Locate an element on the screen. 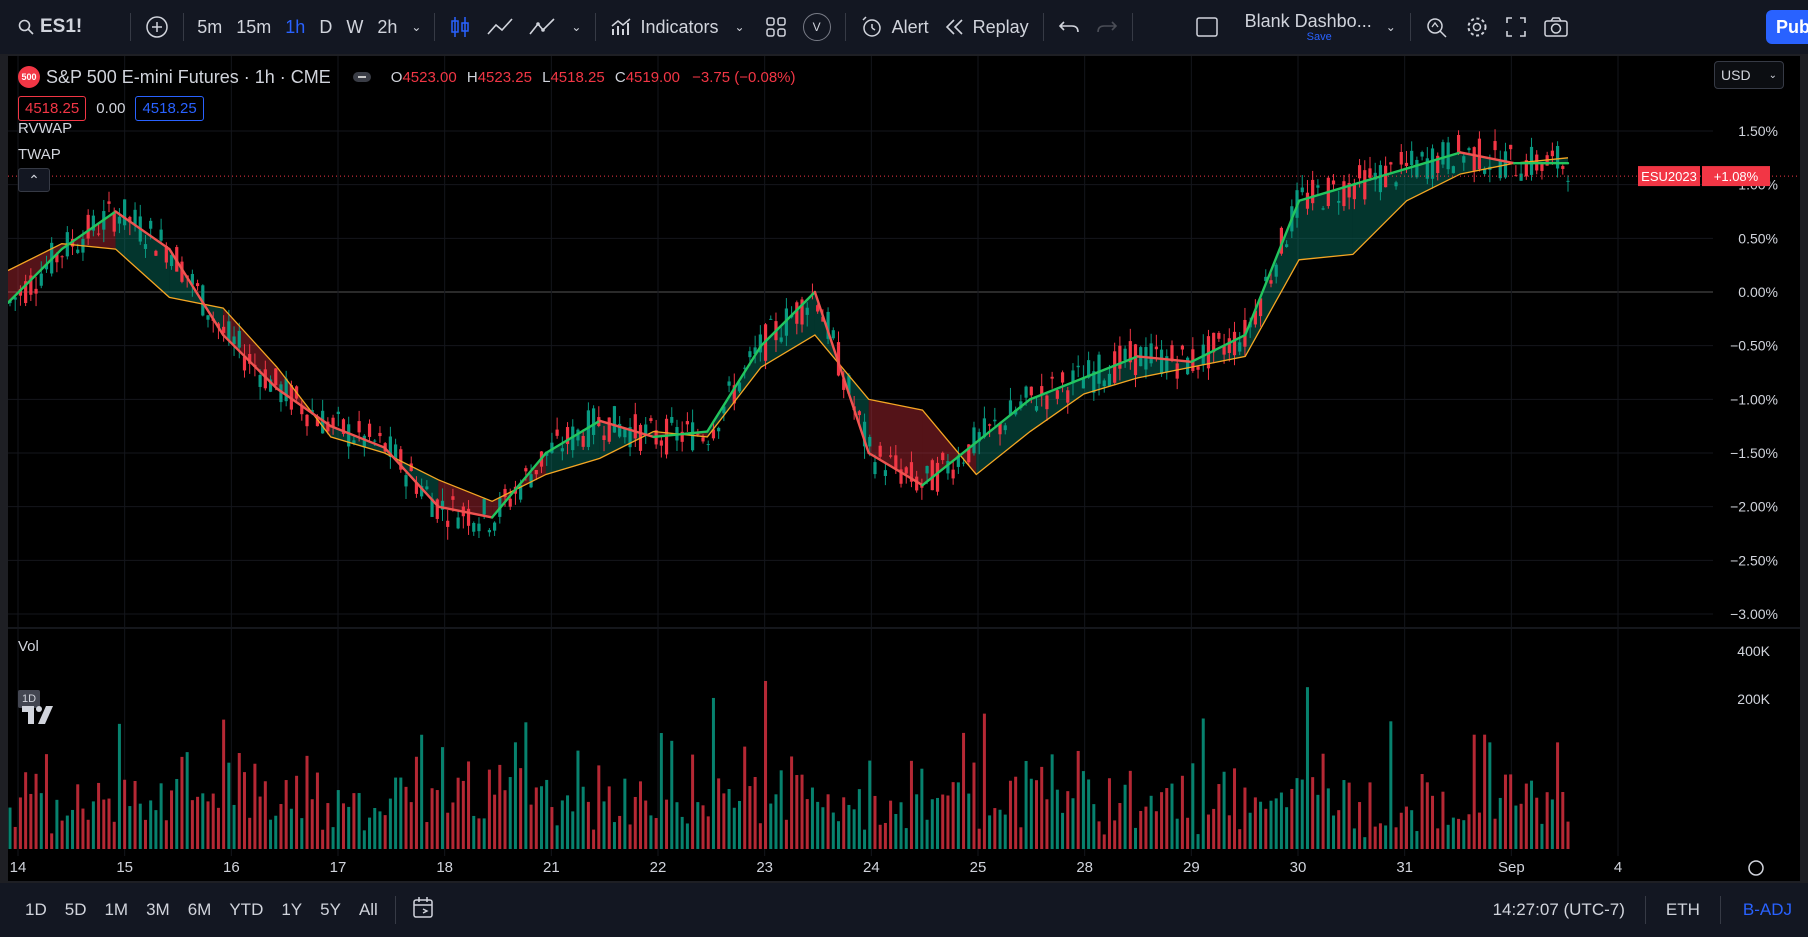 The image size is (1808, 937). area-chart-button is located at coordinates (542, 27).